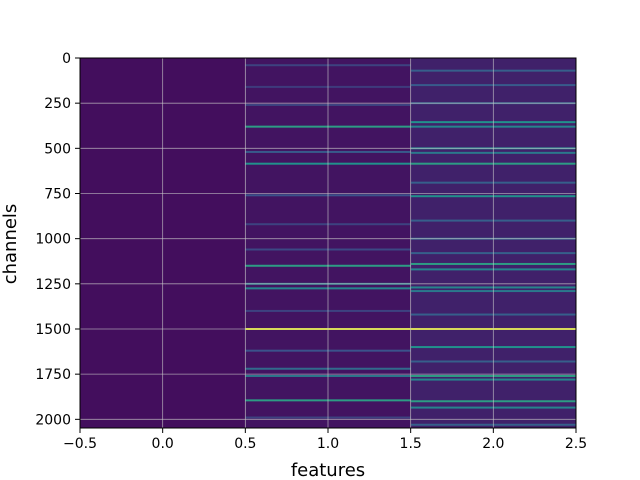  I want to click on x-tick-label: 1.0, so click(328, 444).